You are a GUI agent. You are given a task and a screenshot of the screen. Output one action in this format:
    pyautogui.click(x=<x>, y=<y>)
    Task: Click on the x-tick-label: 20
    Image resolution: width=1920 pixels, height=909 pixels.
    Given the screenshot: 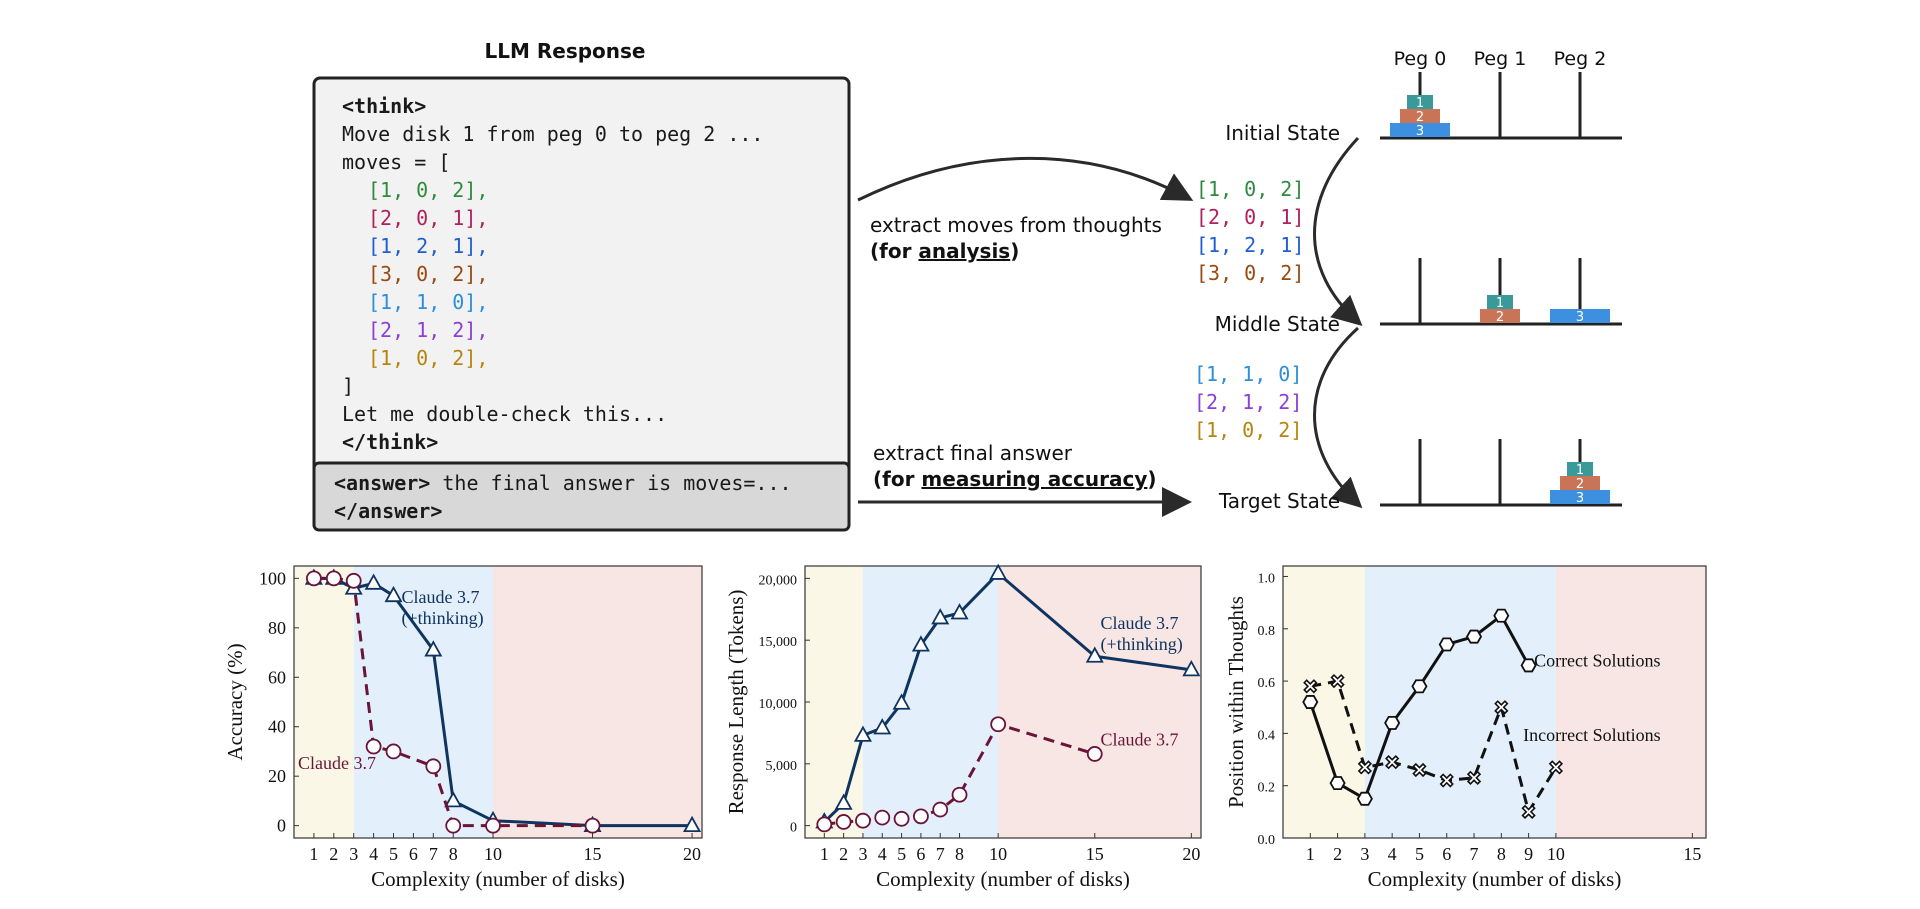 What is the action you would take?
    pyautogui.click(x=692, y=854)
    